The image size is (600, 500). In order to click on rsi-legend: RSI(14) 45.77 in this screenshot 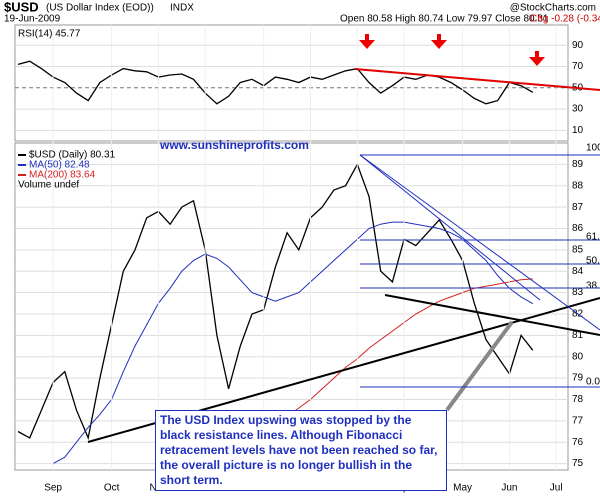, I will do `click(49, 34)`.